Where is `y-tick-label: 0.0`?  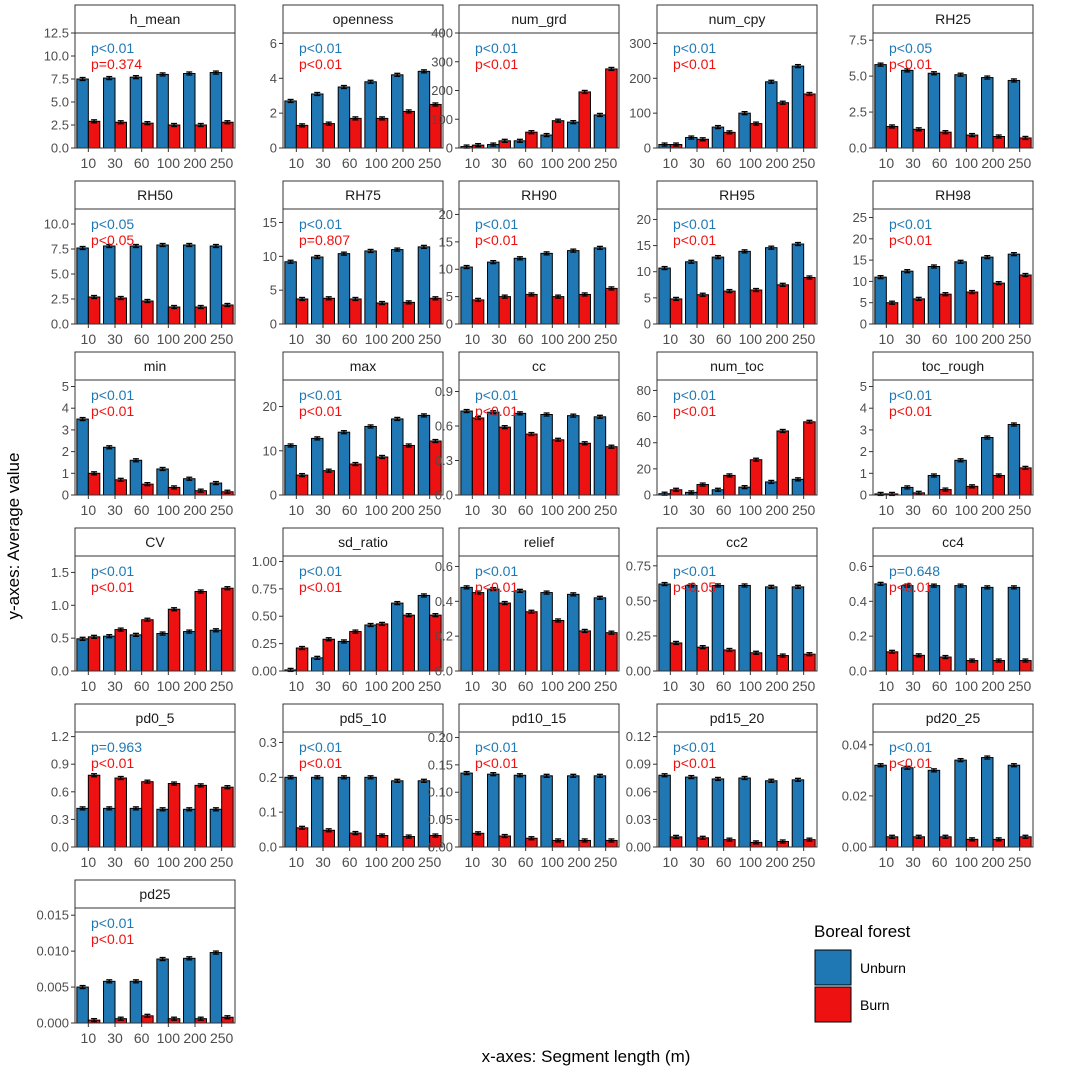
y-tick-label: 0.0 is located at coordinates (60, 148).